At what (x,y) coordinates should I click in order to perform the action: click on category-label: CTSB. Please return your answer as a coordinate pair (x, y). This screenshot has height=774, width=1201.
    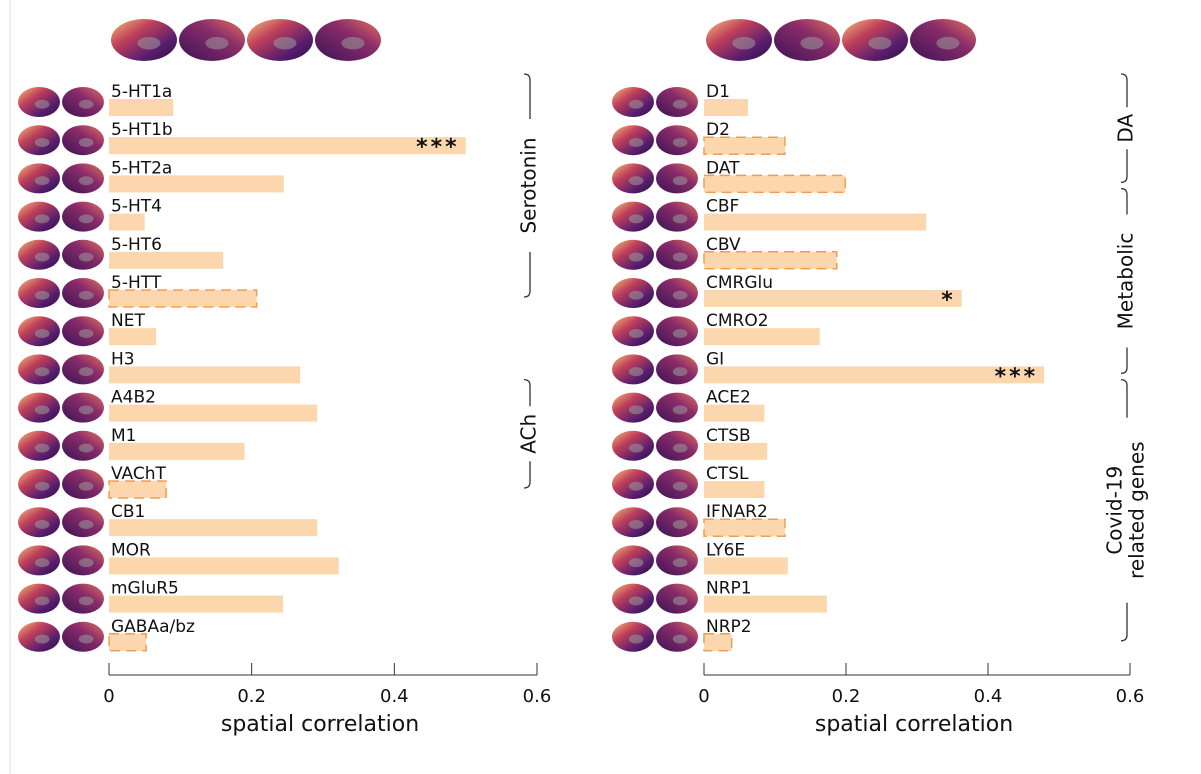
    Looking at the image, I should click on (728, 436).